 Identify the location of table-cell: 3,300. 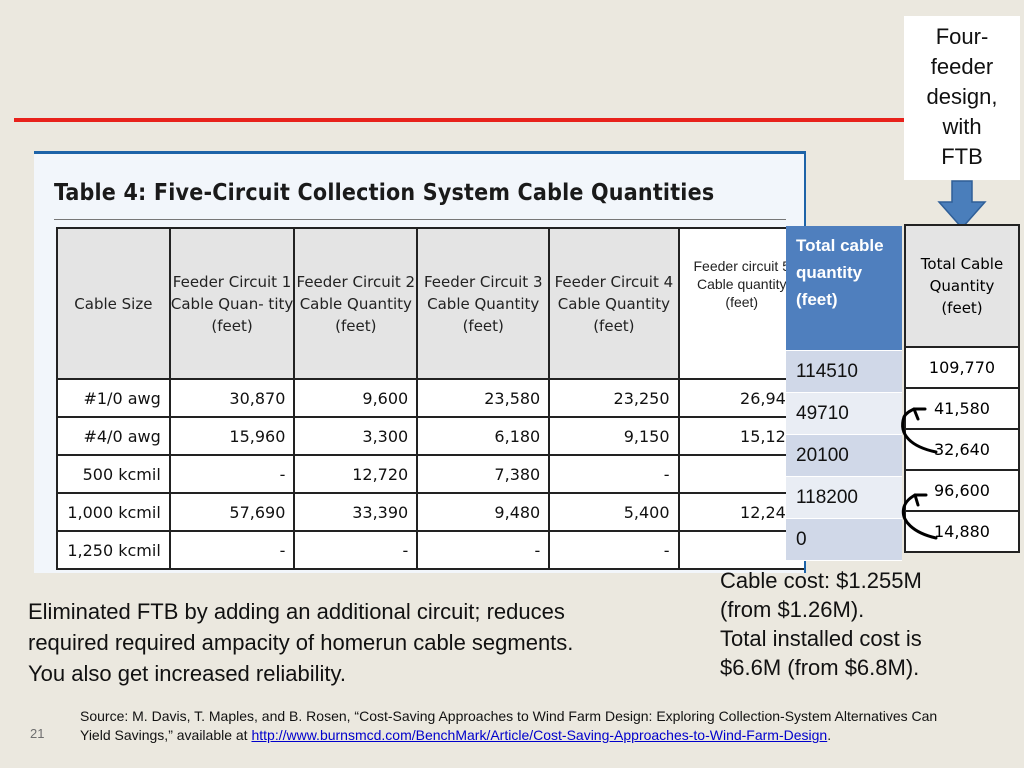
(356, 436).